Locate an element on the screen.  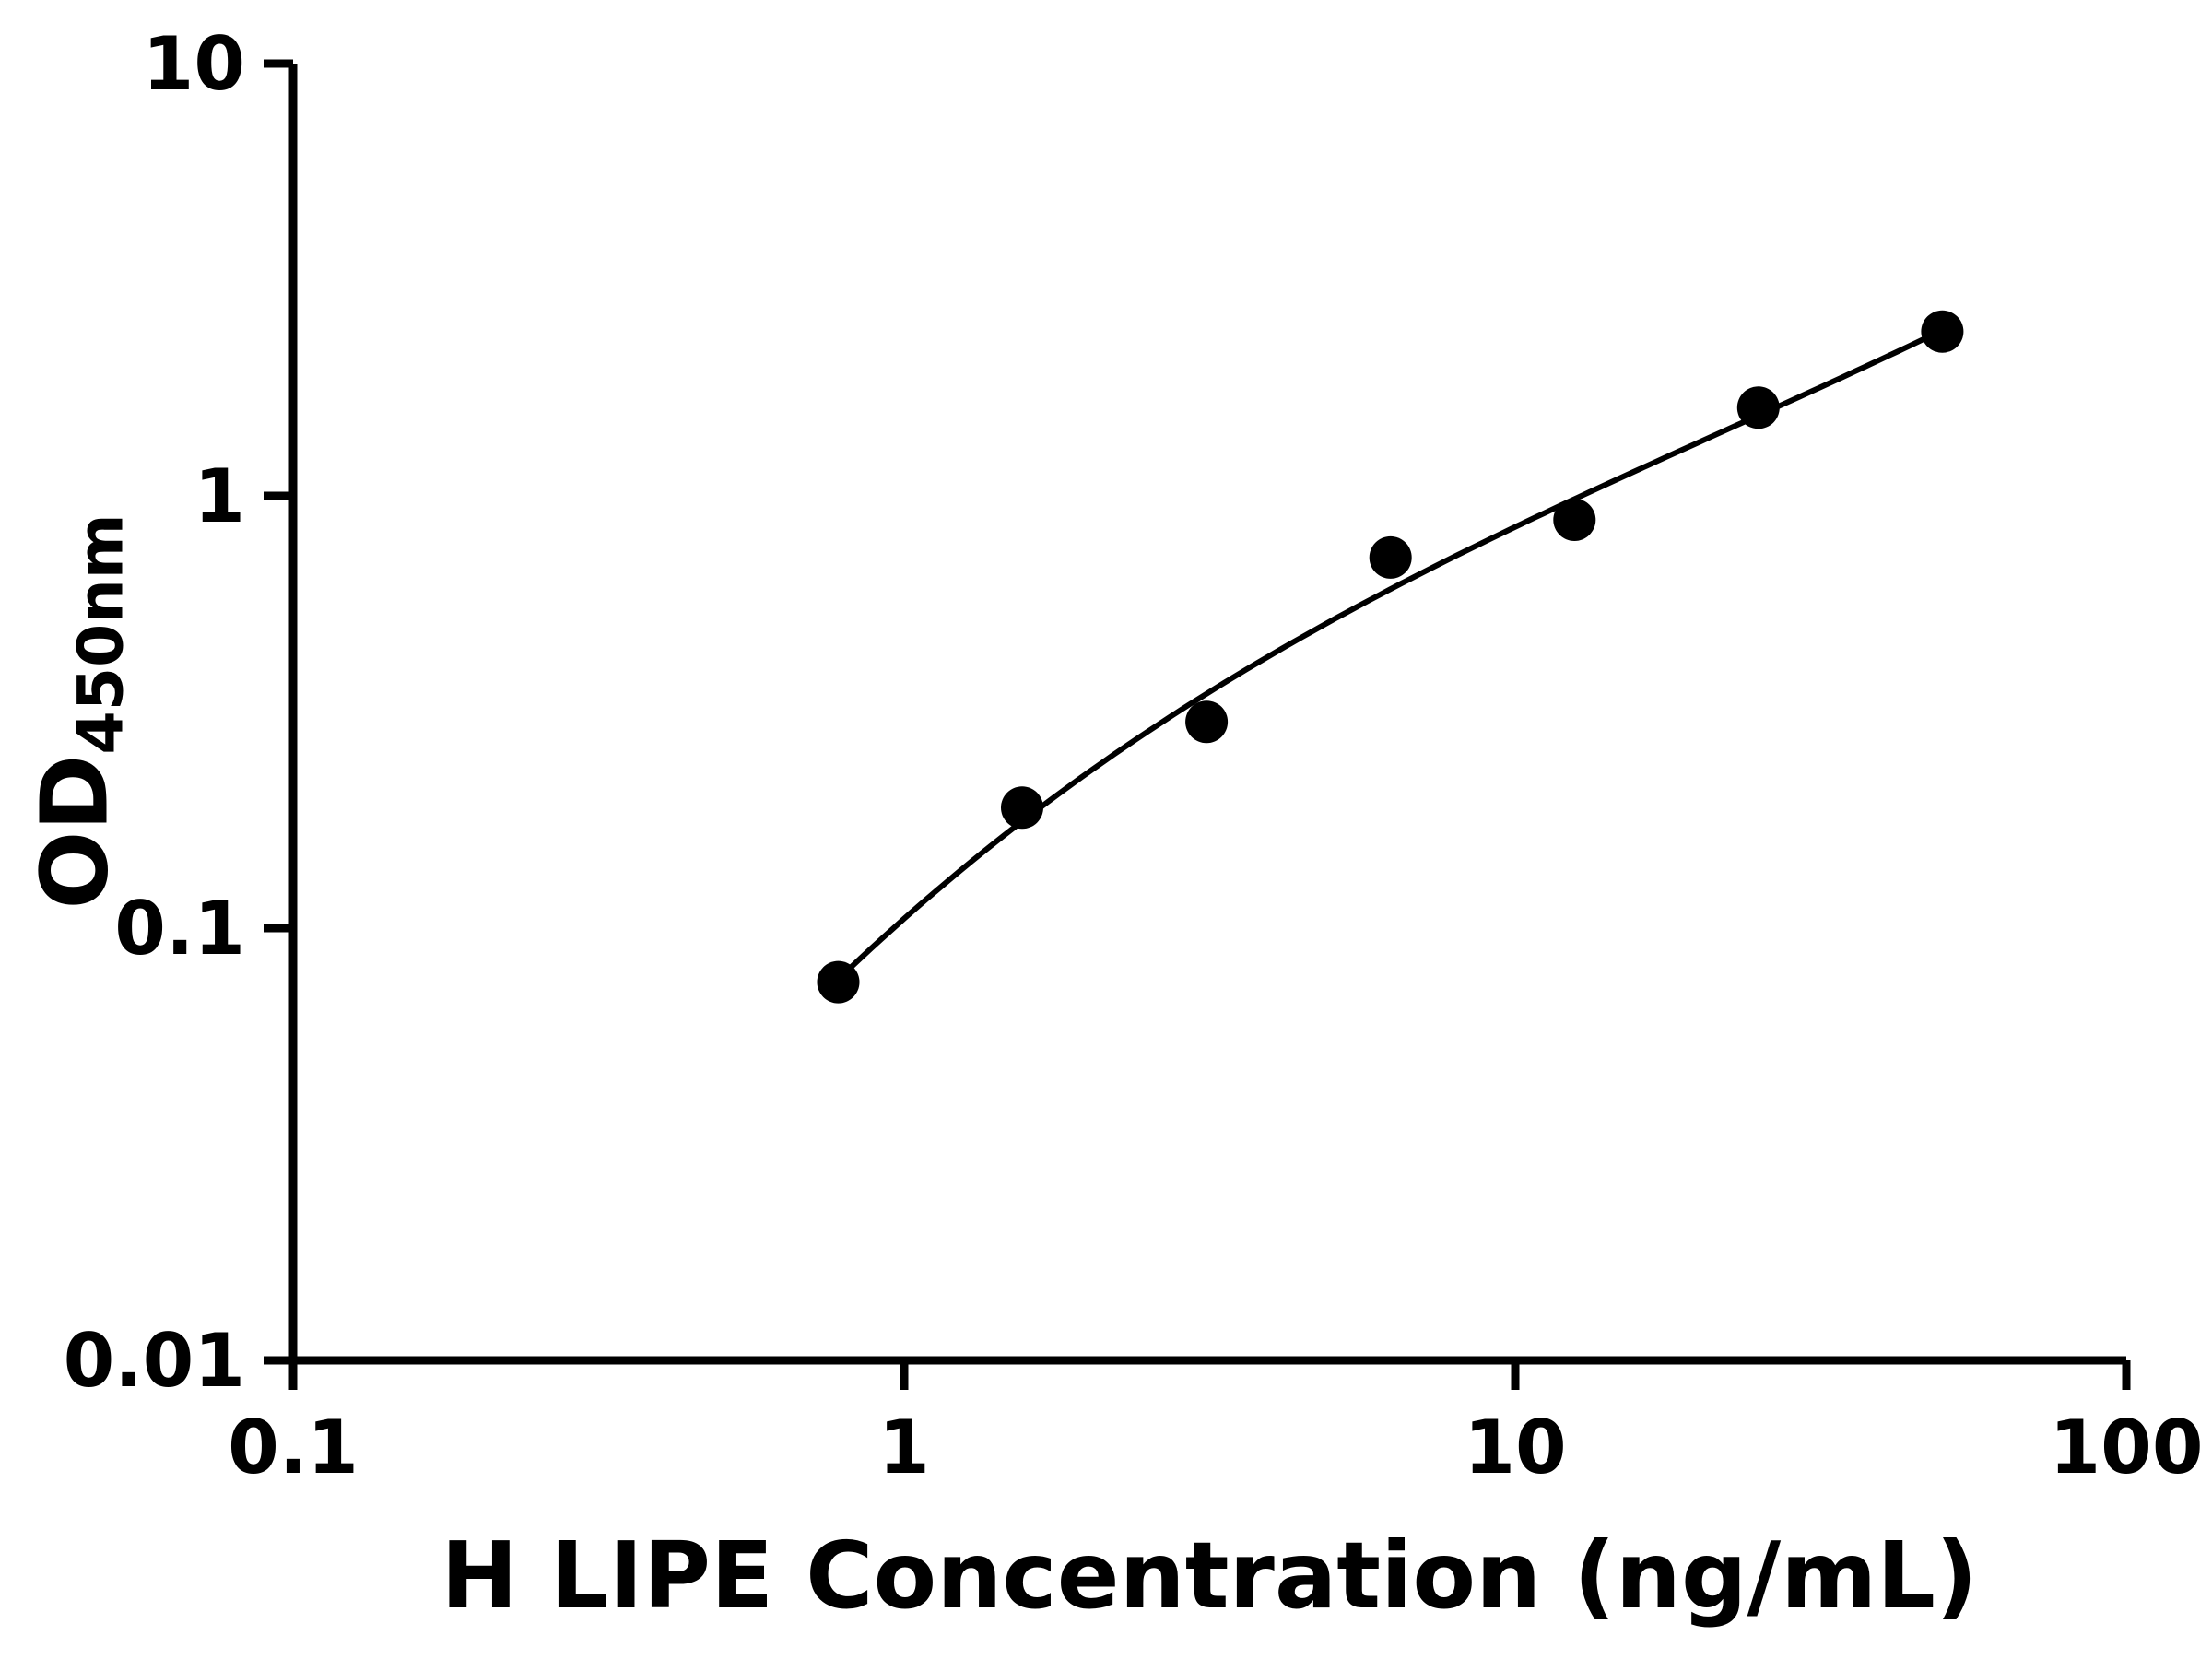
y-axis-title-main: OD is located at coordinates (74, 832).